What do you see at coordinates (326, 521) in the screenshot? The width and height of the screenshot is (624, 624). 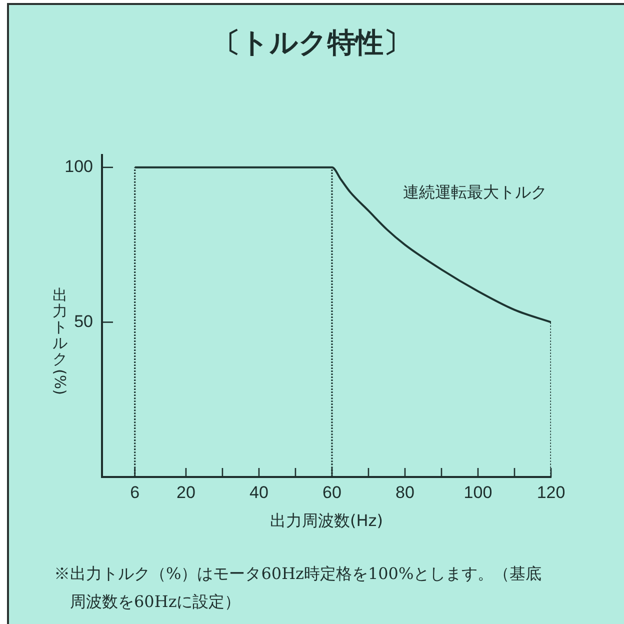 I see `x-axis-title: 出力周波数(Hz)` at bounding box center [326, 521].